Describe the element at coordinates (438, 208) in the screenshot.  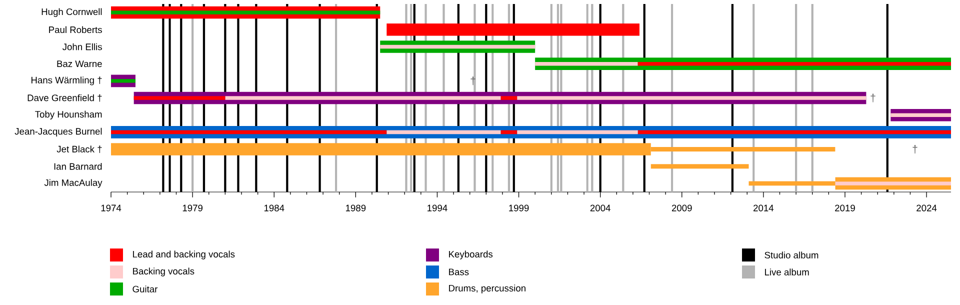
I see `x-tick-label: 1994` at that location.